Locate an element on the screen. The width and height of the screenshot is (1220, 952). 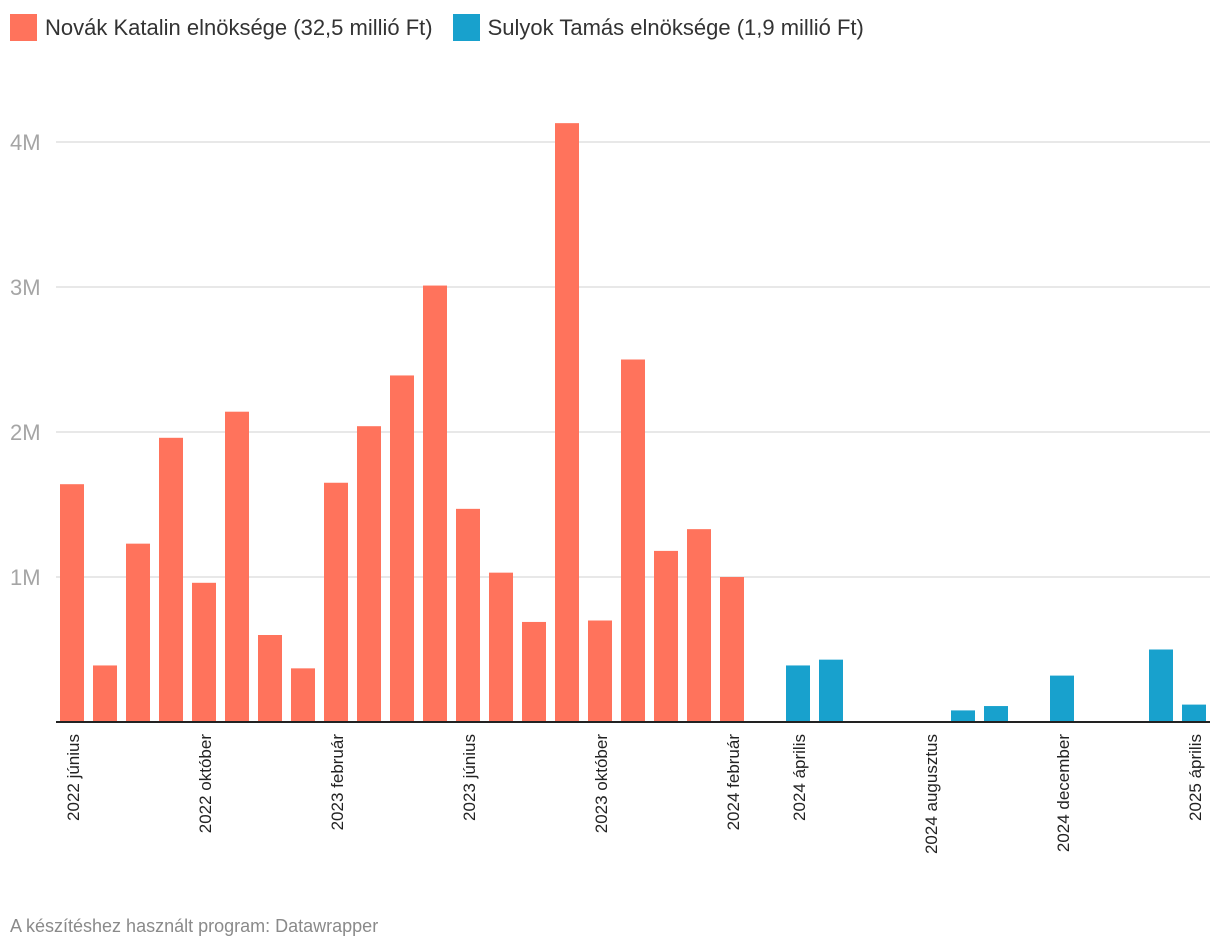
x-tick-label: 2022 október is located at coordinates (205, 784).